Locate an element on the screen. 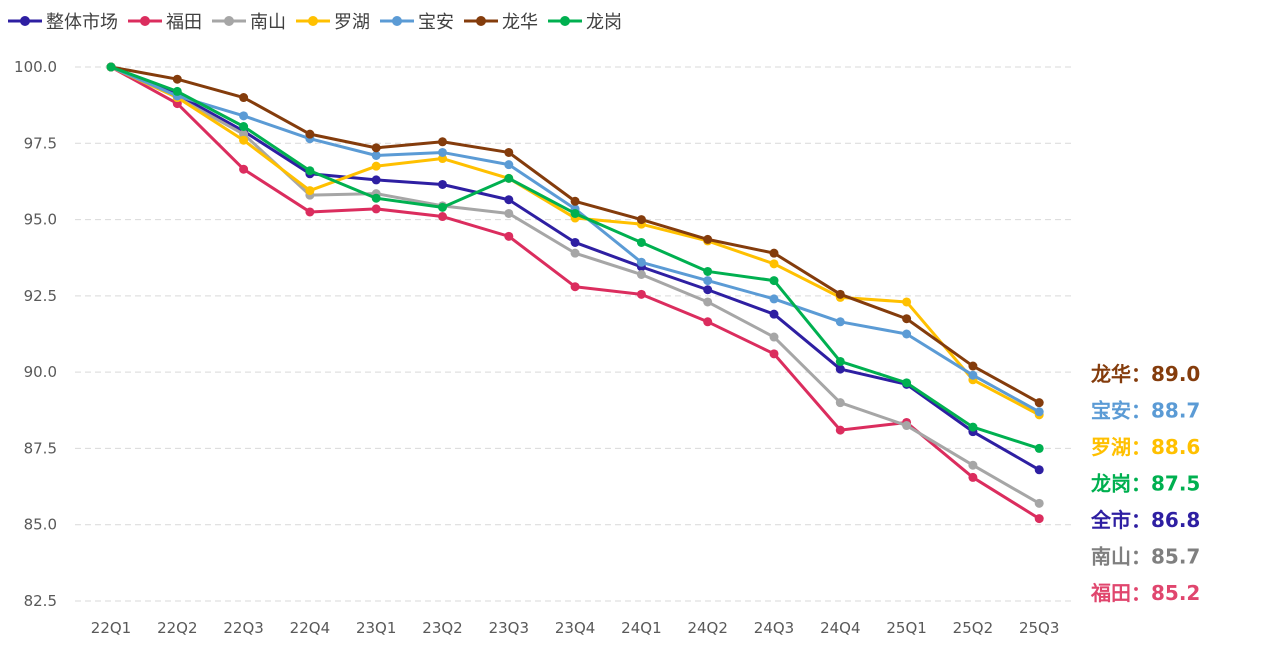 Image resolution: width=1280 pixels, height=649 pixels. x-tick-label: 25Q1 is located at coordinates (906, 628).